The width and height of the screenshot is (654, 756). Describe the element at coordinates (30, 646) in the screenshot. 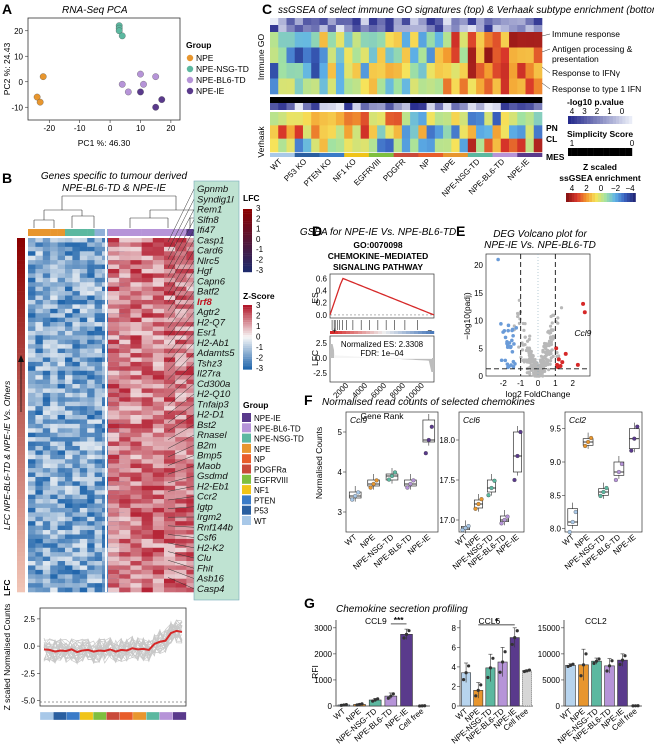

I see `line-ytick-label: 0.0` at that location.